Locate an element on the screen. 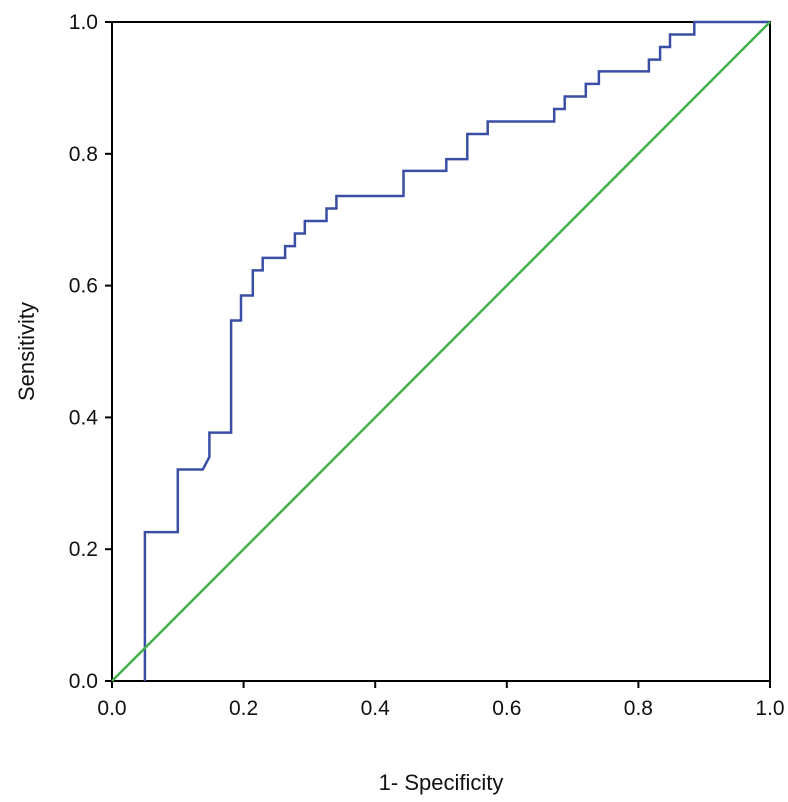 The height and width of the screenshot is (802, 788). y-tick-label: 1.0 is located at coordinates (83, 22).